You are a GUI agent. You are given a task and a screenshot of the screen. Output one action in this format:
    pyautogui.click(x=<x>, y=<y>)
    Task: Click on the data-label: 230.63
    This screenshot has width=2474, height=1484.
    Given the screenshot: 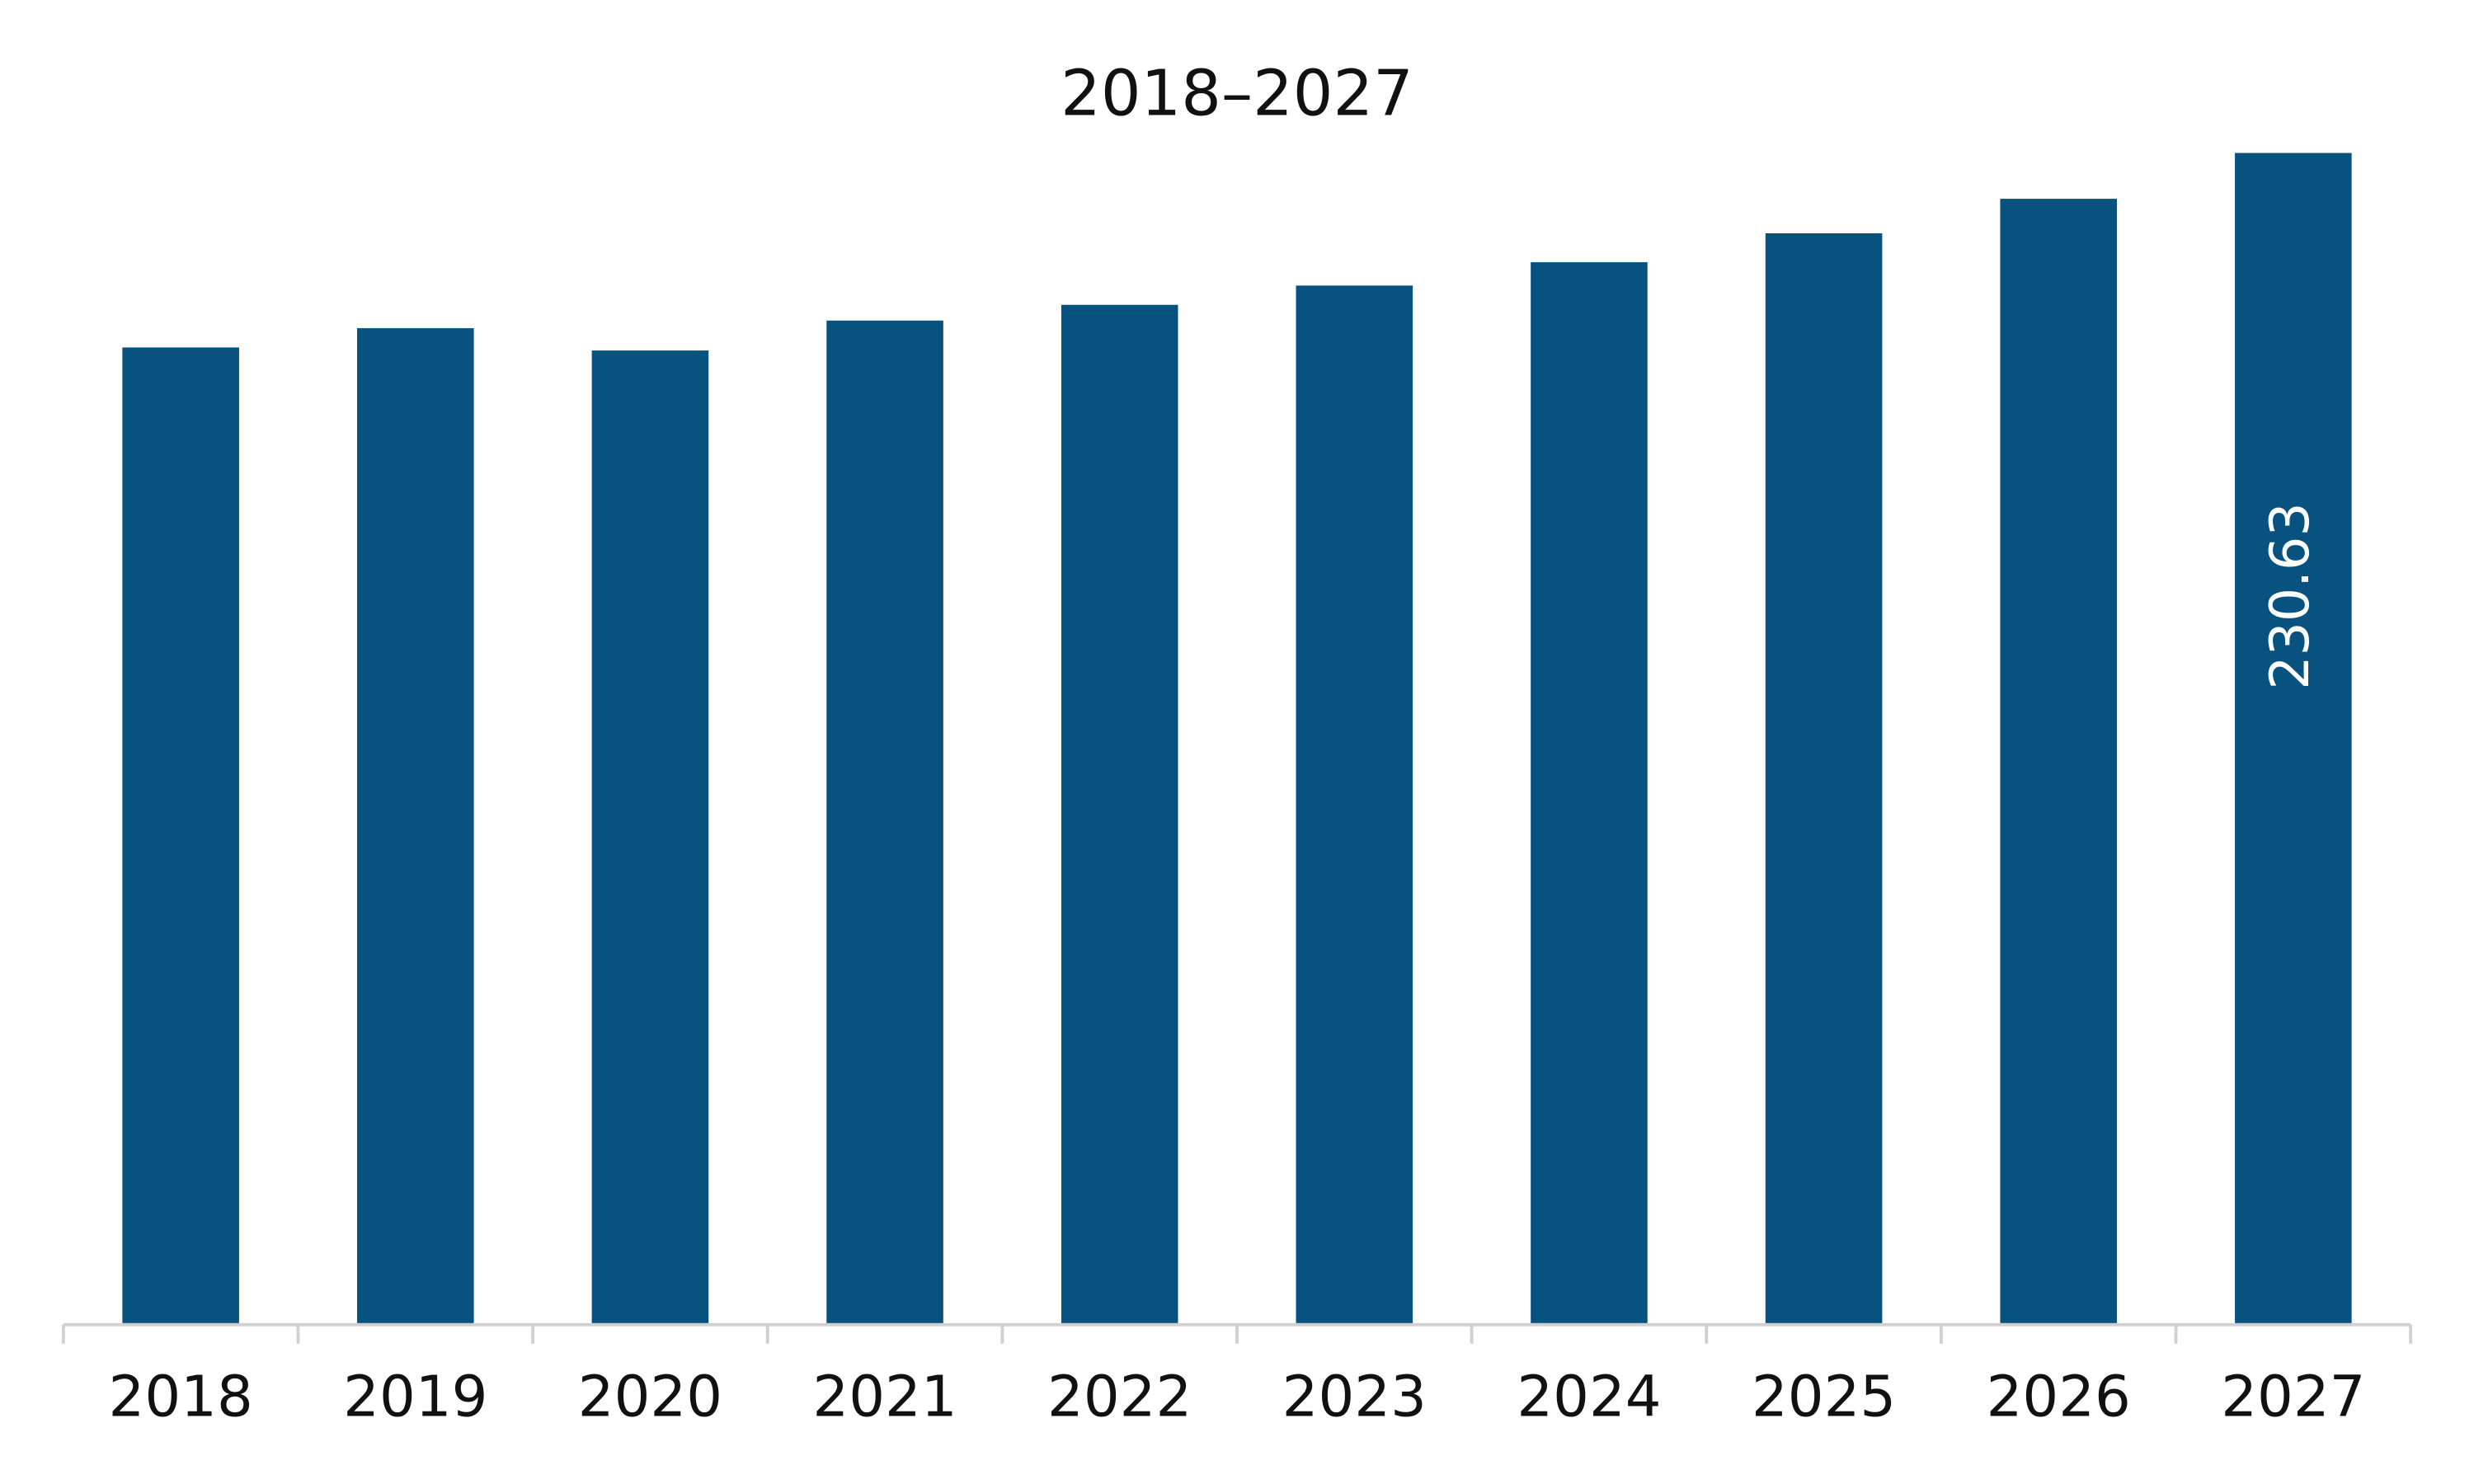 What is the action you would take?
    pyautogui.click(x=2290, y=595)
    